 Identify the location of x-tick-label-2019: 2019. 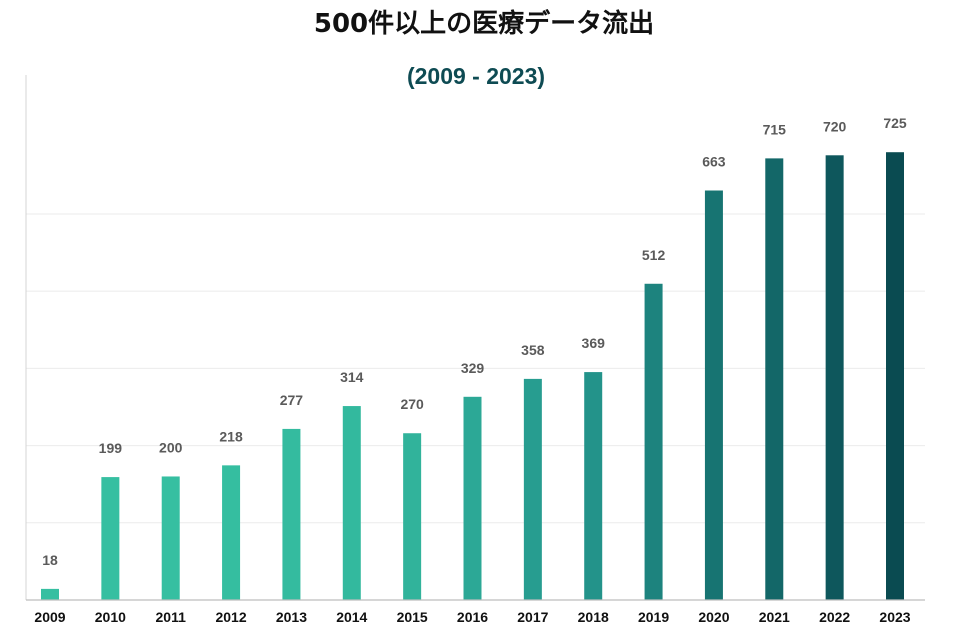
(653, 617).